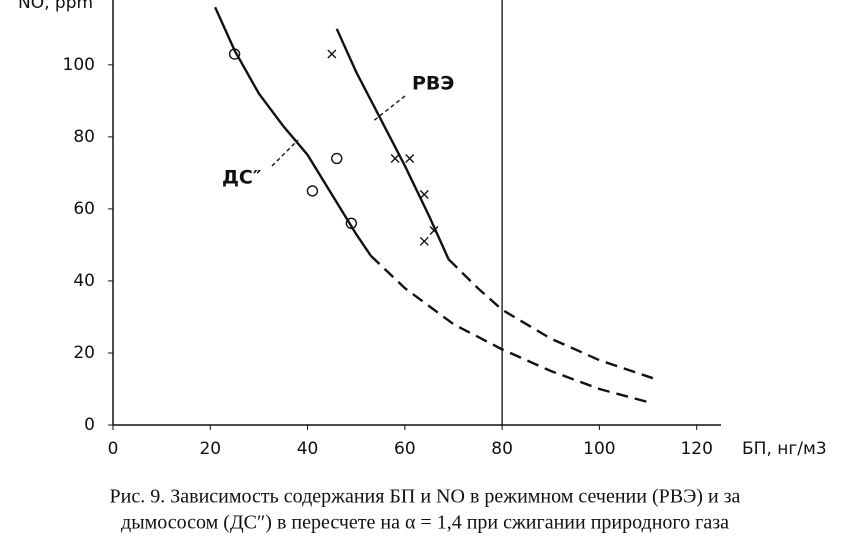 The height and width of the screenshot is (560, 850). I want to click on x-axis-title: БП, нг/м3, so click(784, 449).